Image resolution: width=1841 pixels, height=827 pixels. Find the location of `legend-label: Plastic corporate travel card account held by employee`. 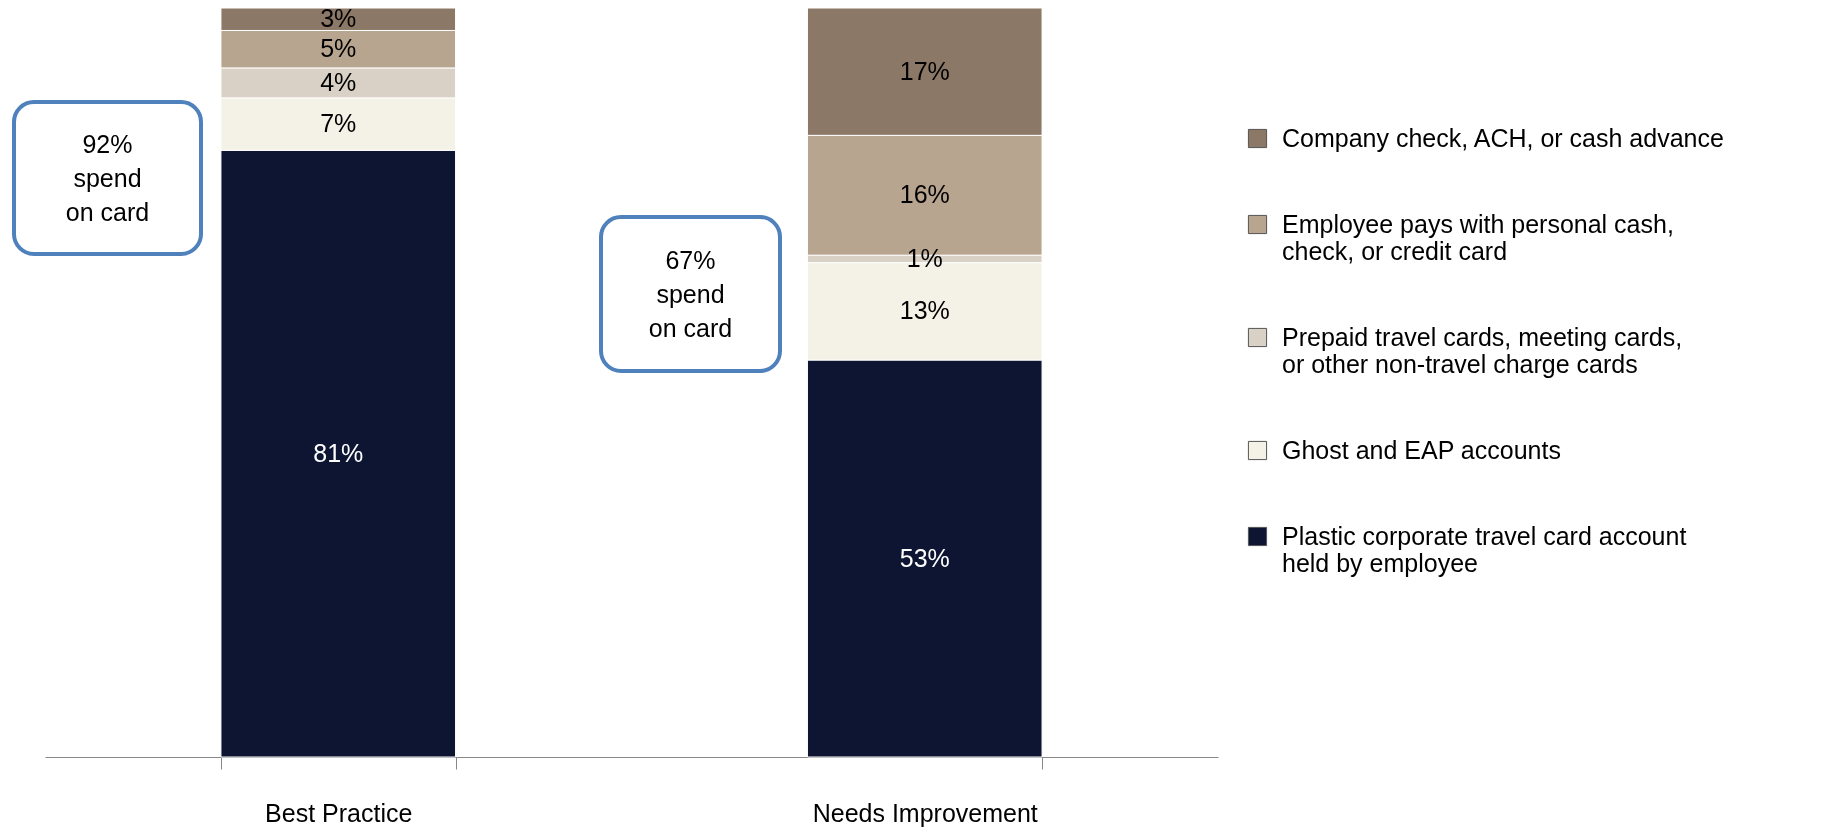

legend-label: Plastic corporate travel card account held by employee is located at coordinates (1484, 549).